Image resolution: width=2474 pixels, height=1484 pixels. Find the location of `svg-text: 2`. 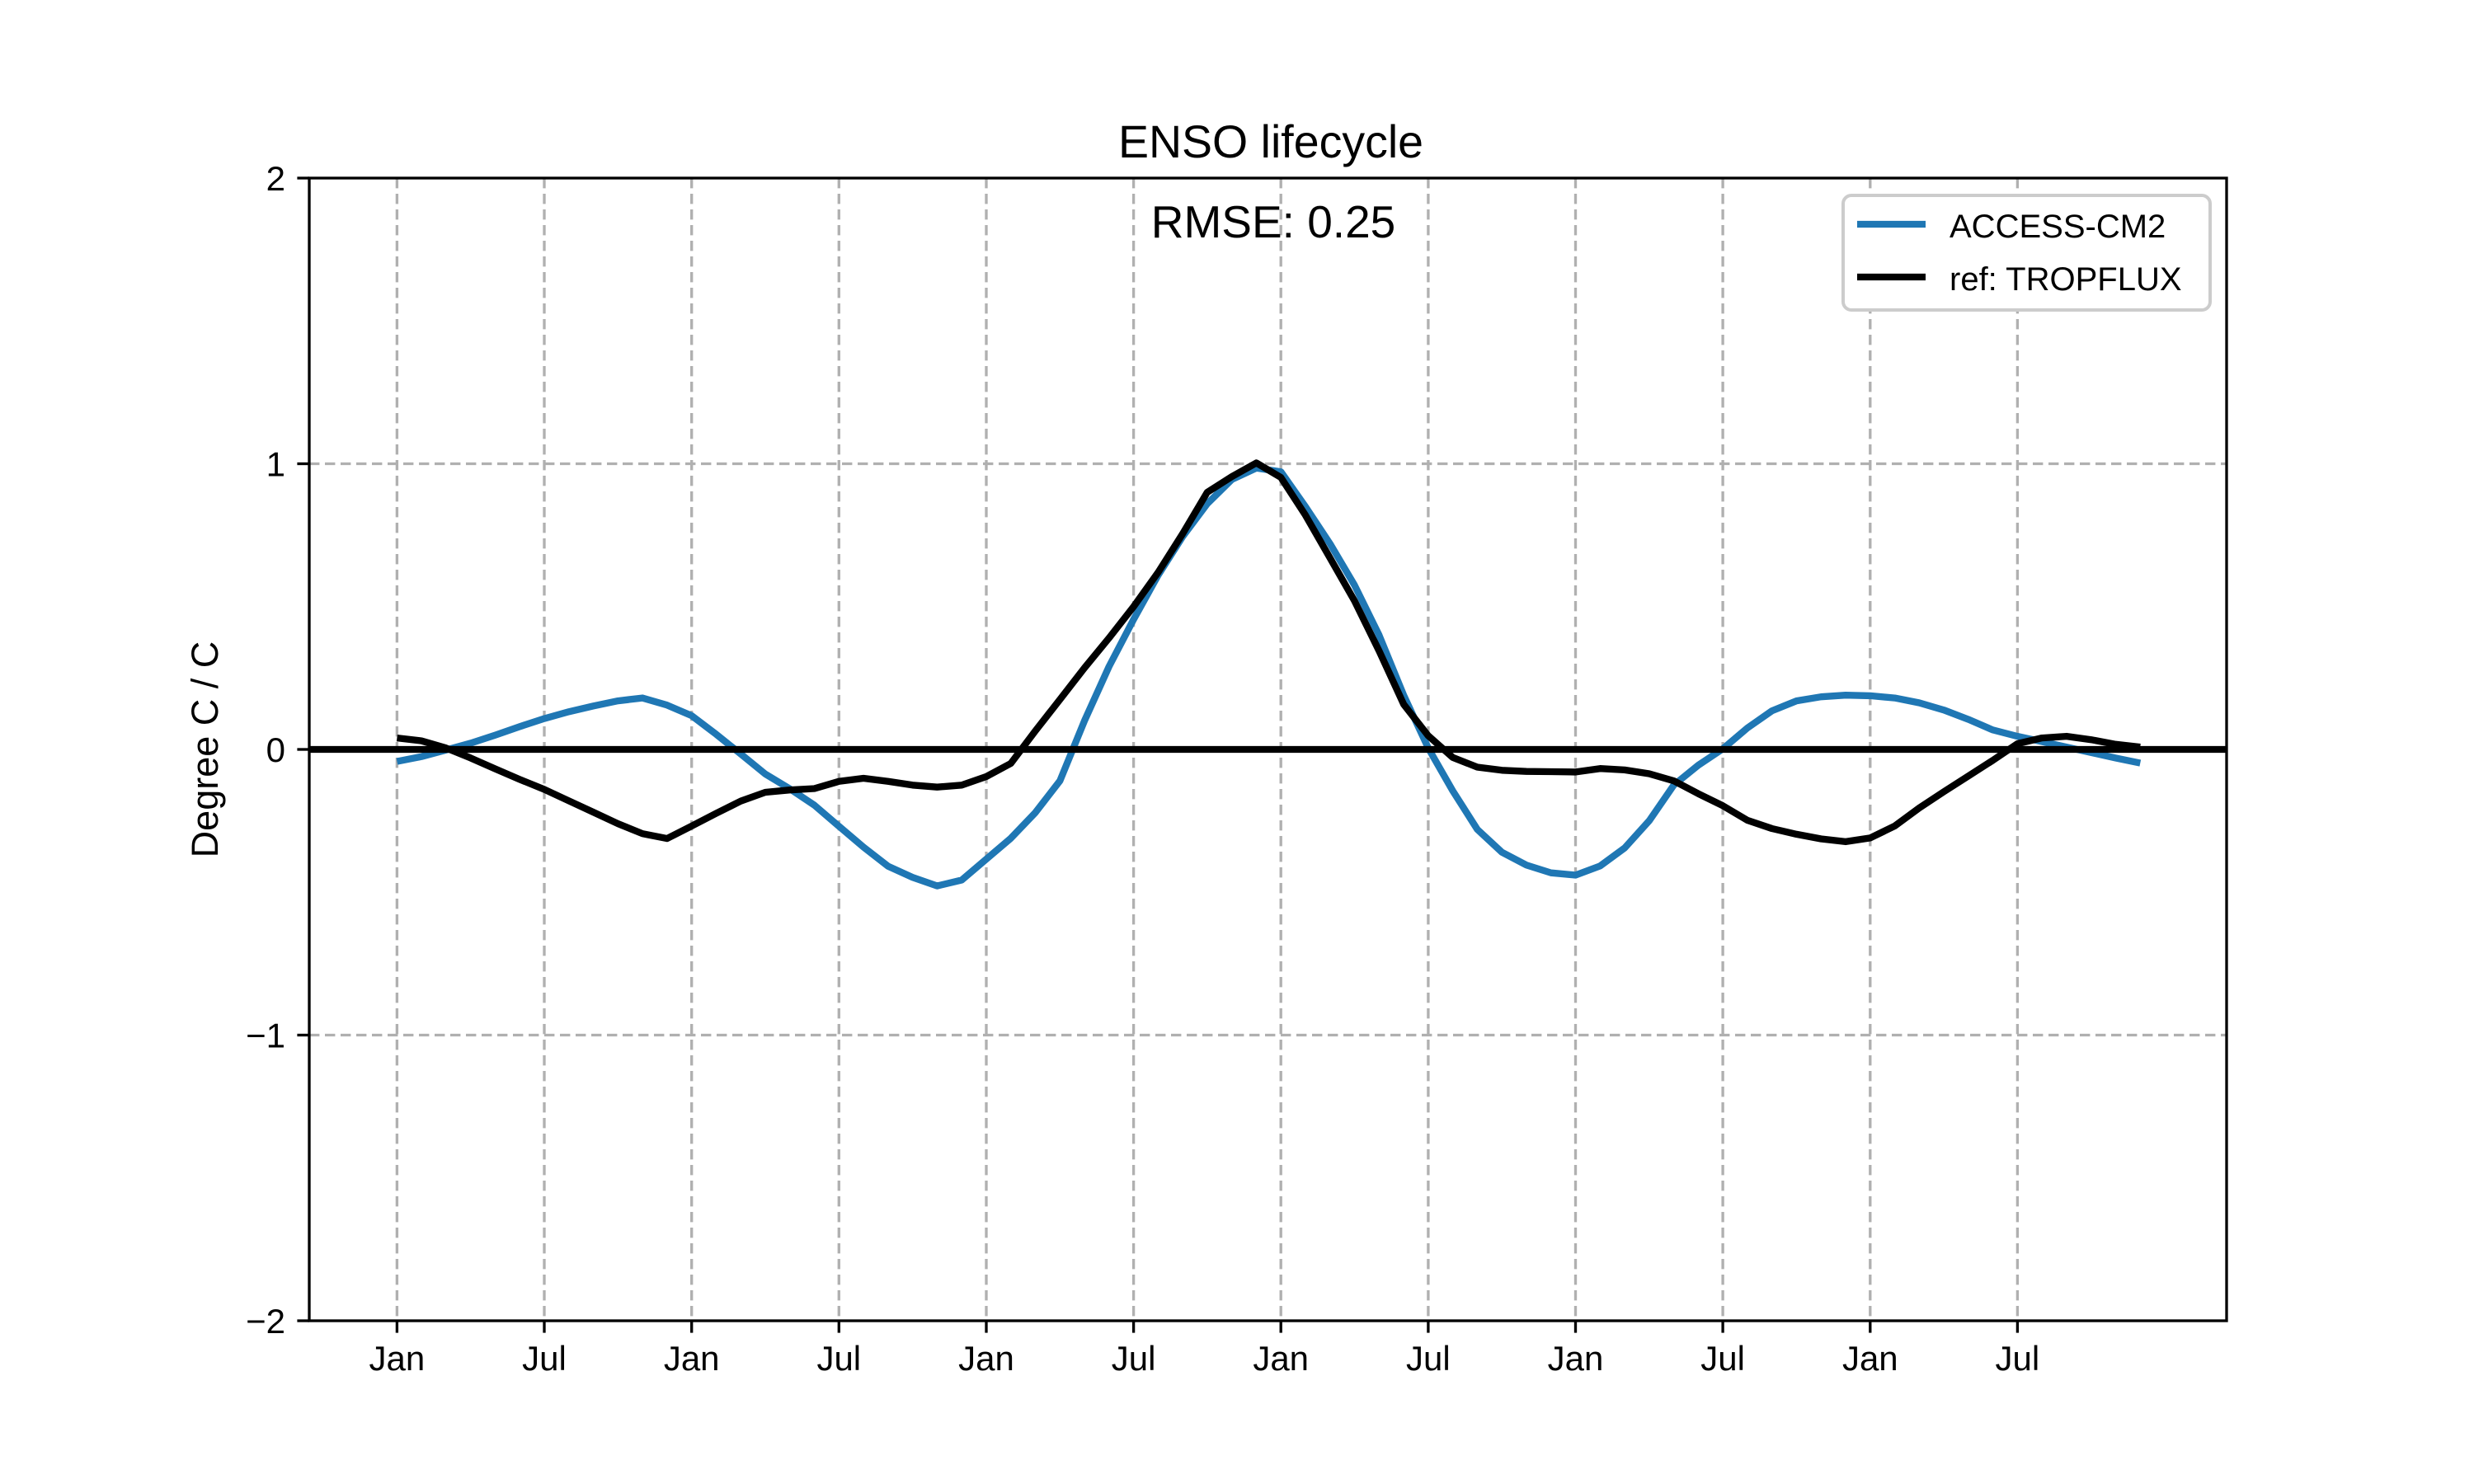

svg-text: 2 is located at coordinates (275, 178).